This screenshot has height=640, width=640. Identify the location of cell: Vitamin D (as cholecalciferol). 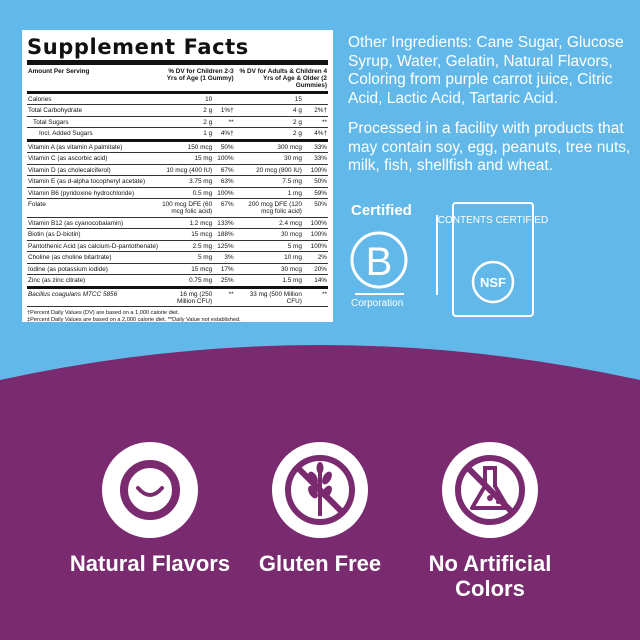
(93, 170).